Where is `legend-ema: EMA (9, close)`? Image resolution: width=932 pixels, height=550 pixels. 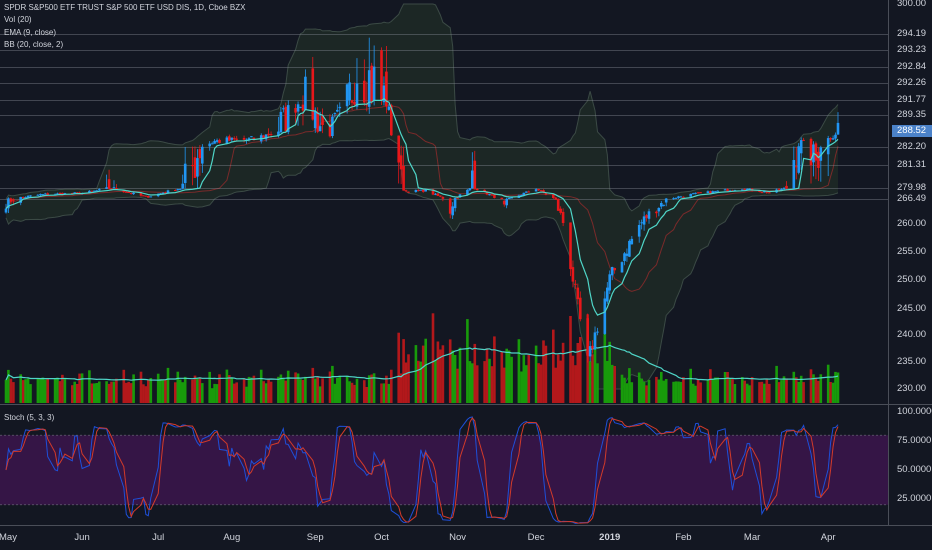 legend-ema: EMA (9, close) is located at coordinates (30, 32).